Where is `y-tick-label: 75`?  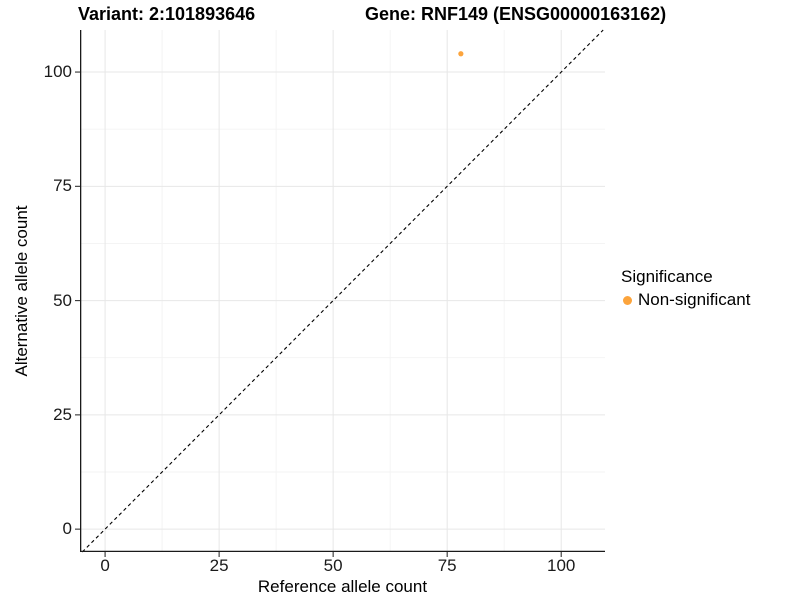 y-tick-label: 75 is located at coordinates (62, 186).